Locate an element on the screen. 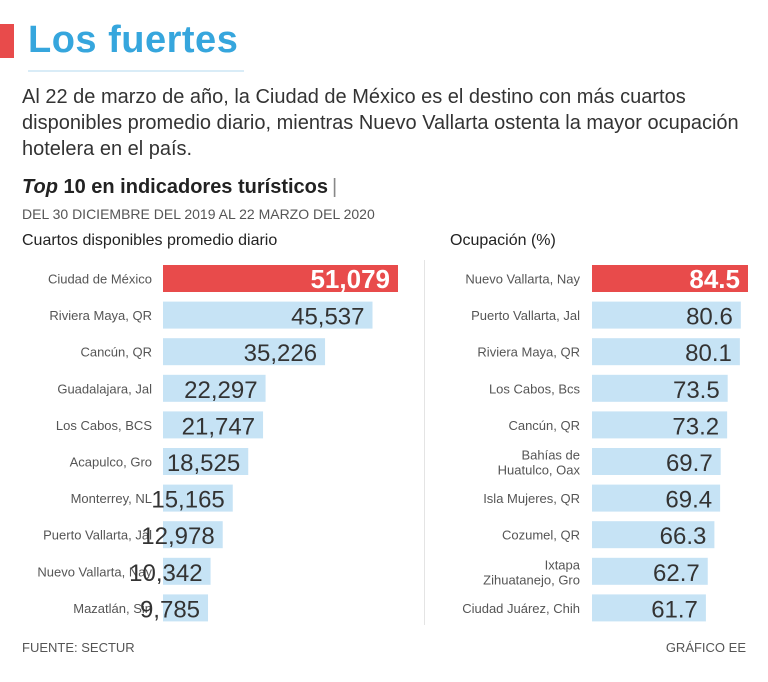 The width and height of the screenshot is (768, 682). occupancy-value-label-9: 61.7 is located at coordinates (674, 609).